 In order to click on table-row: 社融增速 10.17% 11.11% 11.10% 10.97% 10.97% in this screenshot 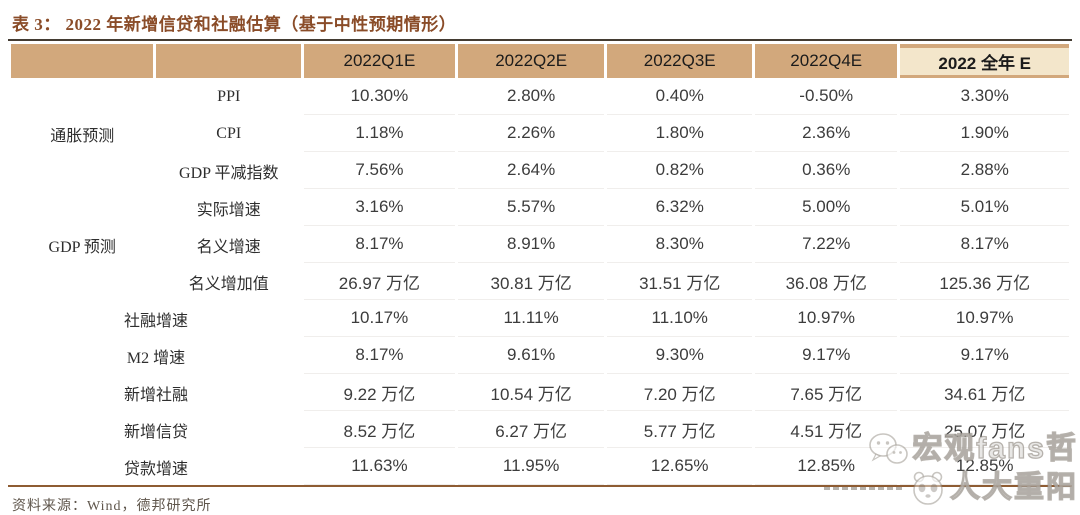, I will do `click(540, 318)`.